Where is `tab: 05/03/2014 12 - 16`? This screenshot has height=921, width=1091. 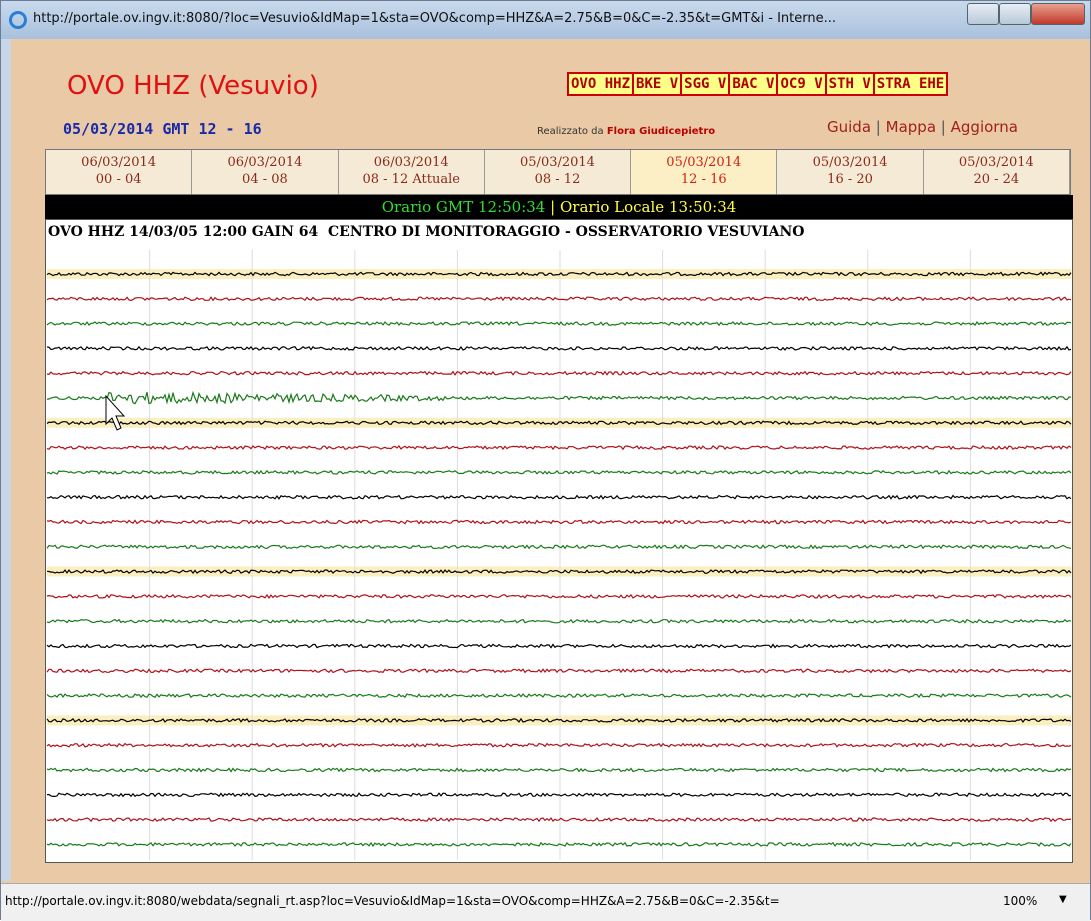 tab: 05/03/2014 12 - 16 is located at coordinates (704, 172).